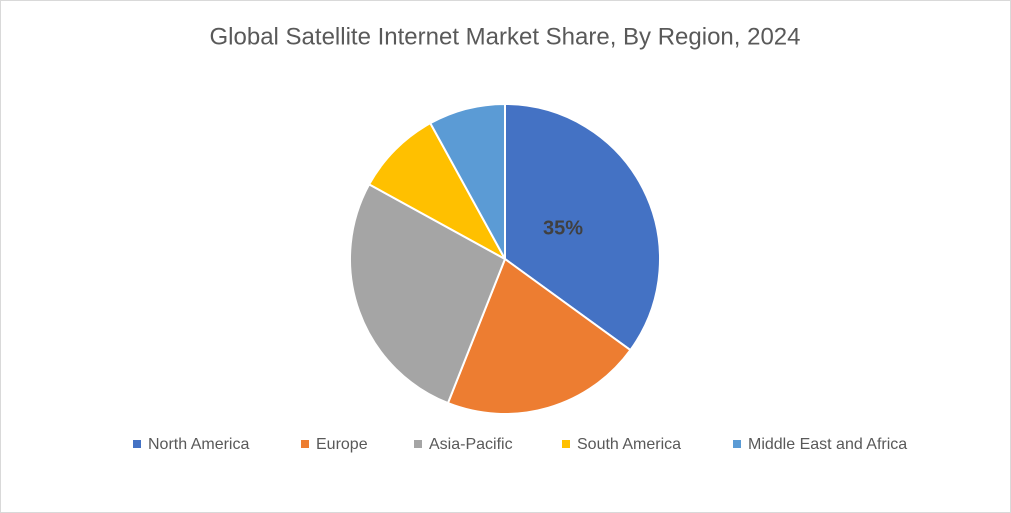 This screenshot has height=513, width=1011. Describe the element at coordinates (198, 444) in the screenshot. I see `legend-label: North America` at that location.